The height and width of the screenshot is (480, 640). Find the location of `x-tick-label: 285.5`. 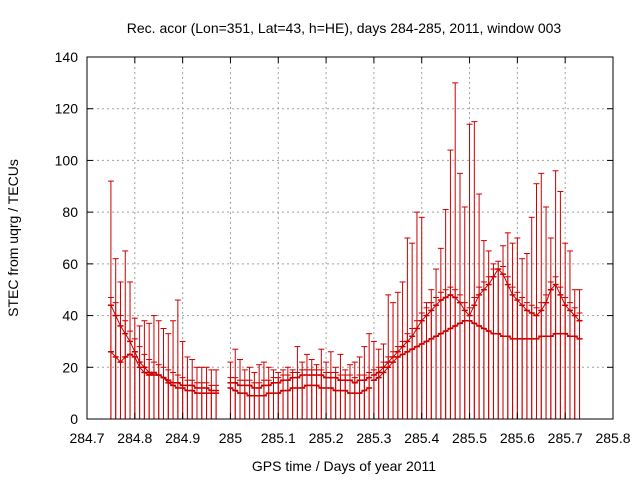

x-tick-label: 285.5 is located at coordinates (469, 438).